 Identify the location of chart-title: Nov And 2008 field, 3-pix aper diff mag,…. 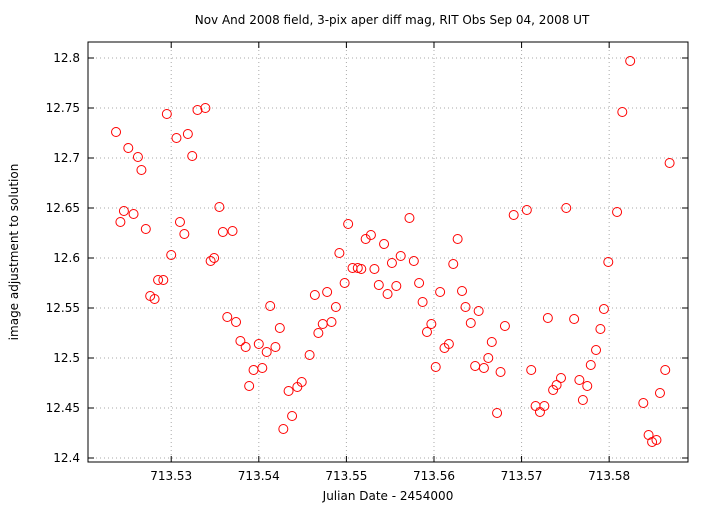
(392, 20).